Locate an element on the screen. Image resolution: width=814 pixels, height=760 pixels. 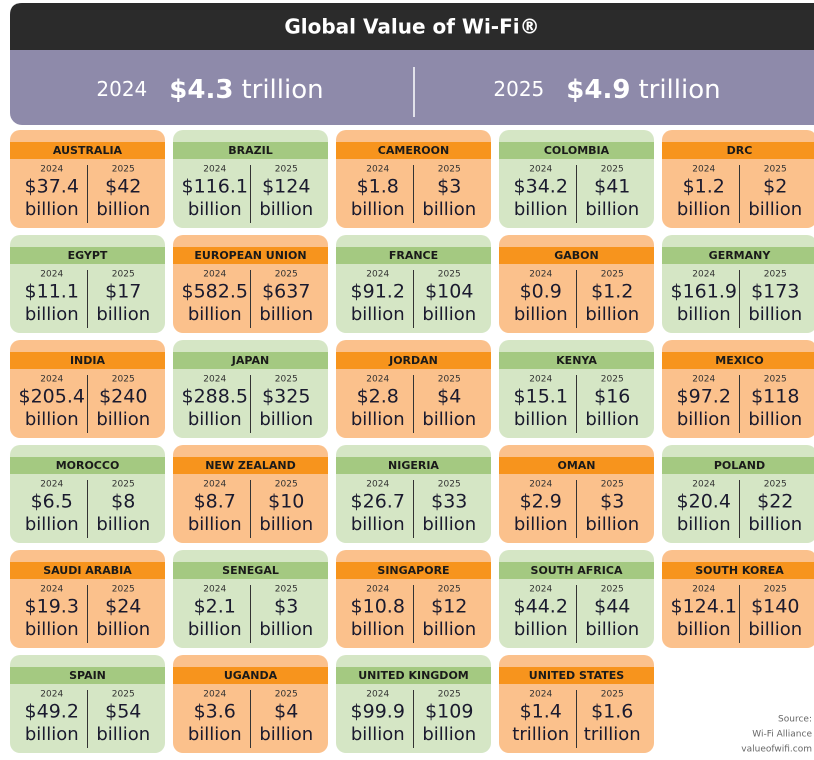
amount: $44 is located at coordinates (612, 607).